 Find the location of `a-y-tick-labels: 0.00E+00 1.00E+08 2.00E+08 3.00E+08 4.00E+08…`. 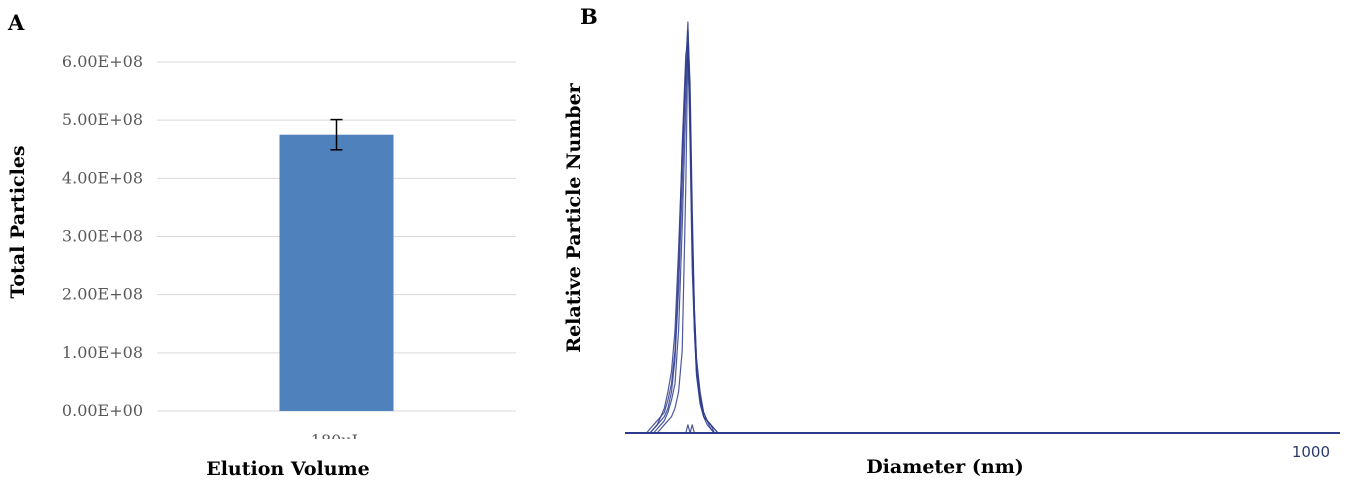

a-y-tick-labels: 0.00E+00 1.00E+08 2.00E+08 3.00E+08 4.00E+08… is located at coordinates (102, 236).